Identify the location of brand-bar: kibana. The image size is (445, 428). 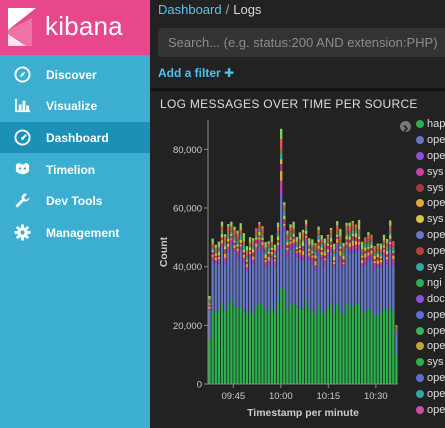
(75, 27).